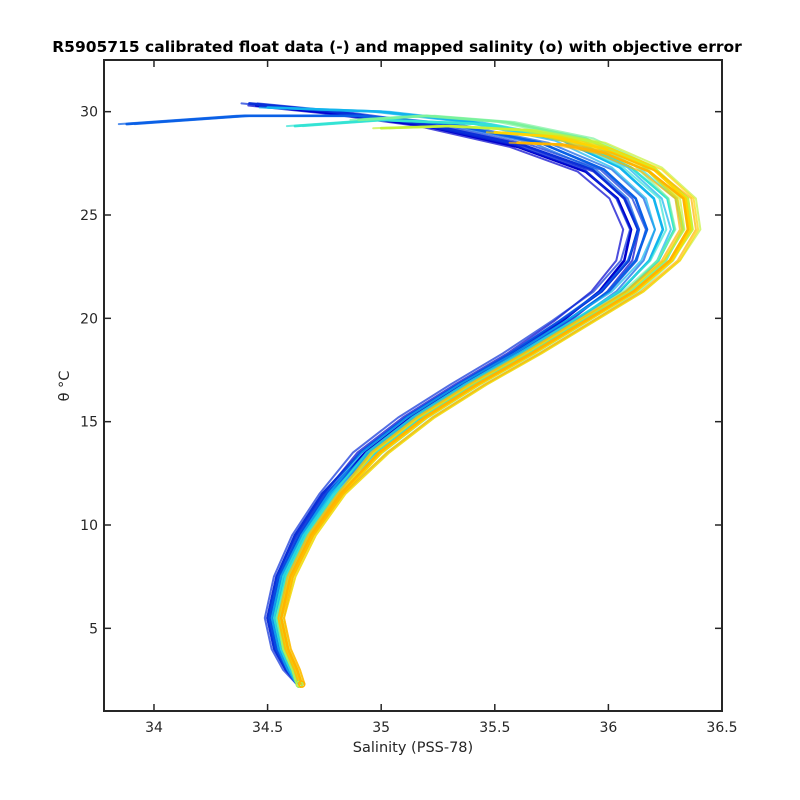  Describe the element at coordinates (721, 728) in the screenshot. I see `x-tick-label: 36.5` at that location.